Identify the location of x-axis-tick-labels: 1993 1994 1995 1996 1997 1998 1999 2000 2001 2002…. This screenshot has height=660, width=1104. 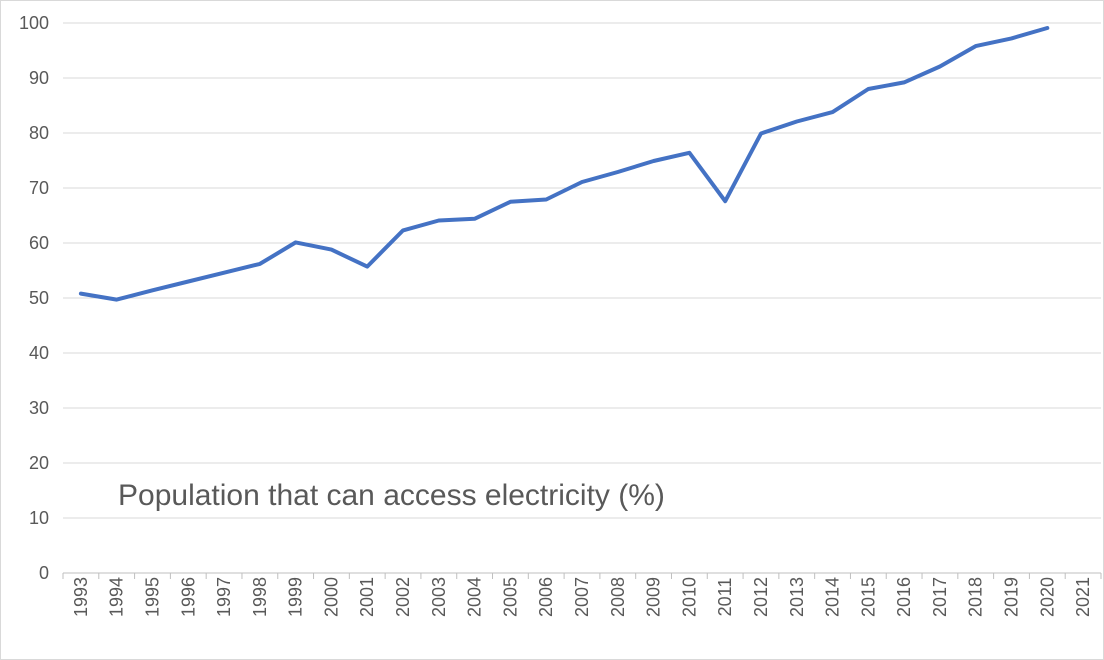
(582, 597).